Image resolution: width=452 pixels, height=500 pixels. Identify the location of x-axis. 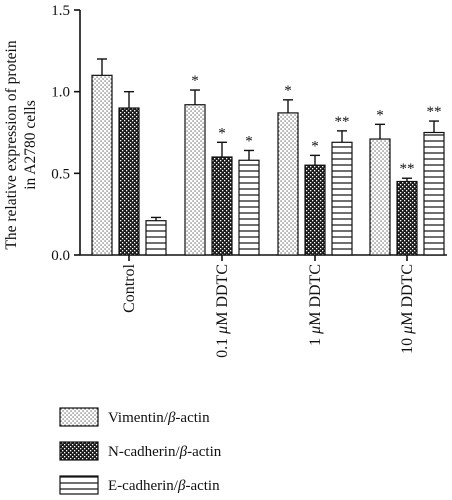
(263, 257).